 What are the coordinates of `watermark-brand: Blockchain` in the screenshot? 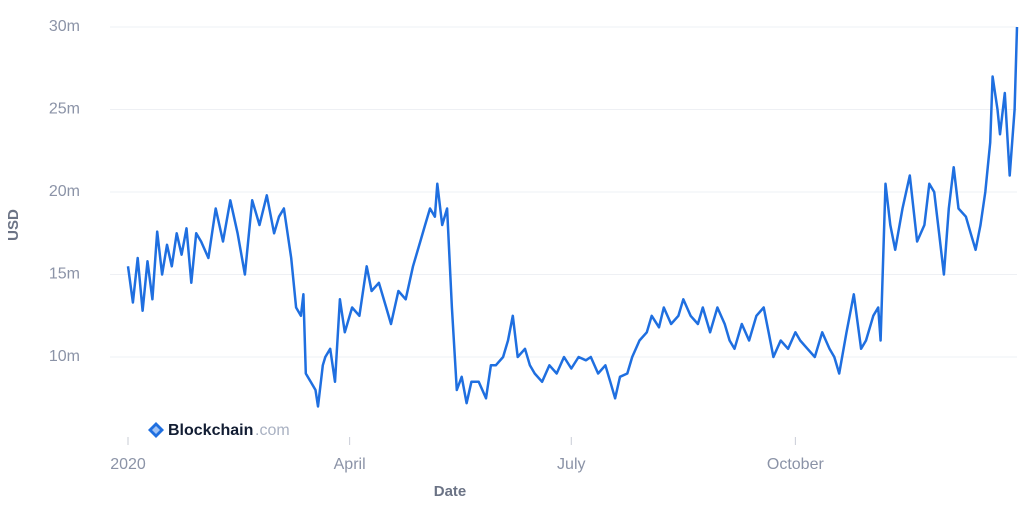 It's located at (210, 430).